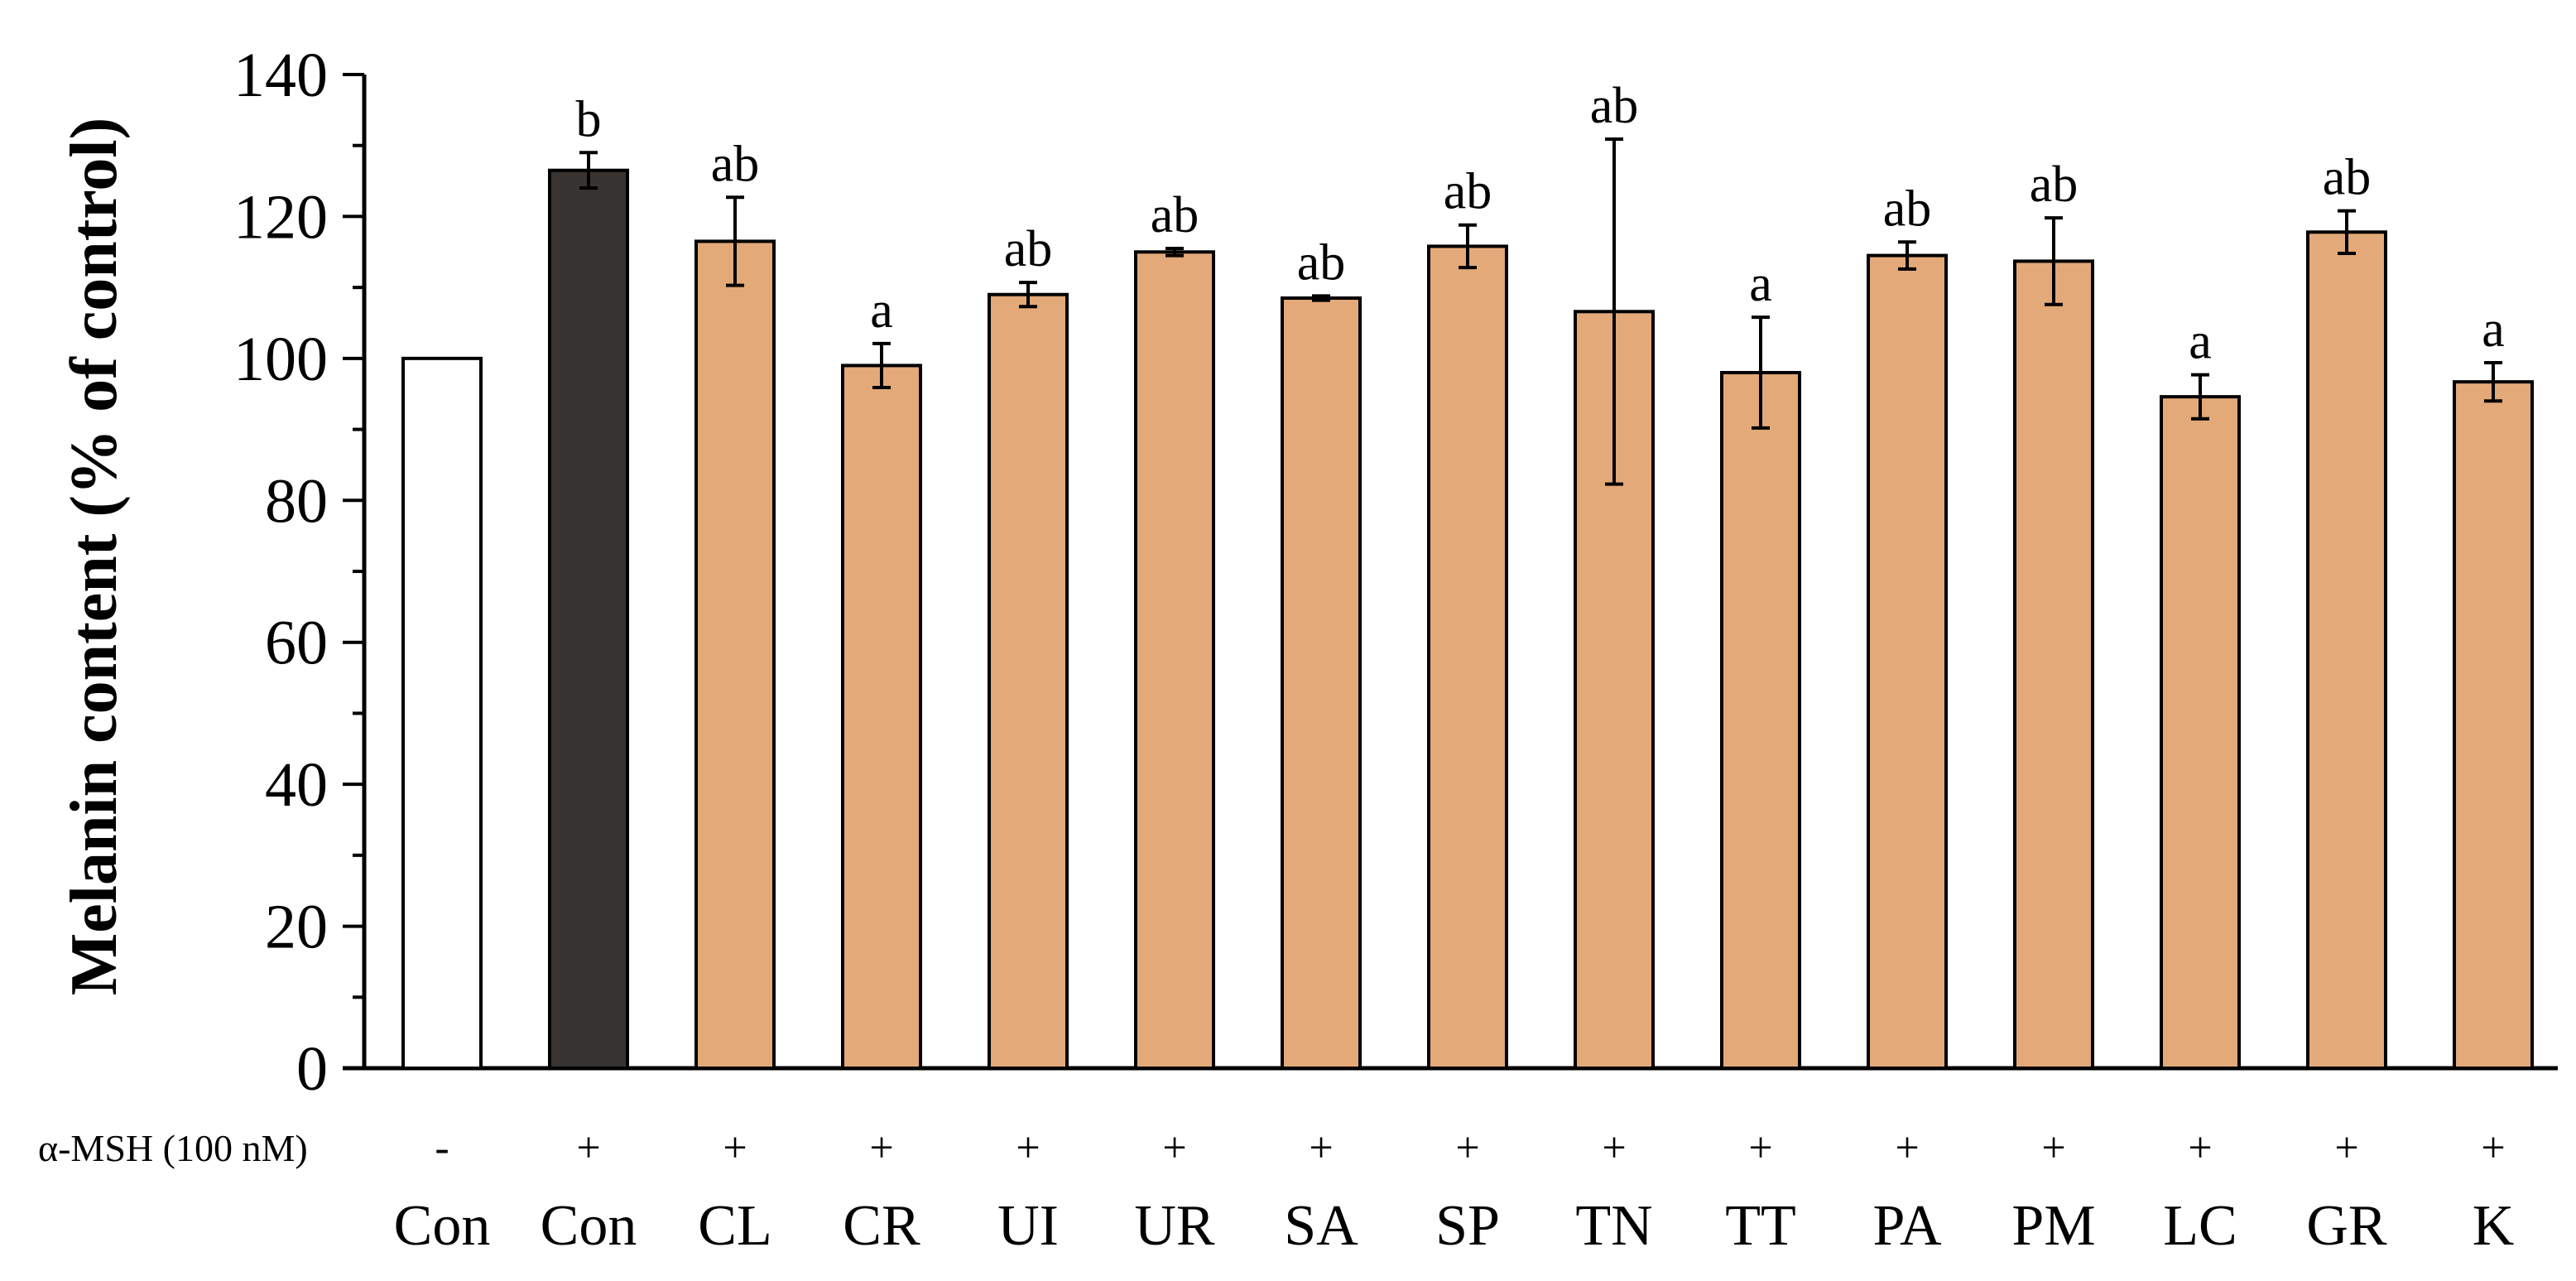  What do you see at coordinates (280, 217) in the screenshot?
I see `y-tick-label: 120` at bounding box center [280, 217].